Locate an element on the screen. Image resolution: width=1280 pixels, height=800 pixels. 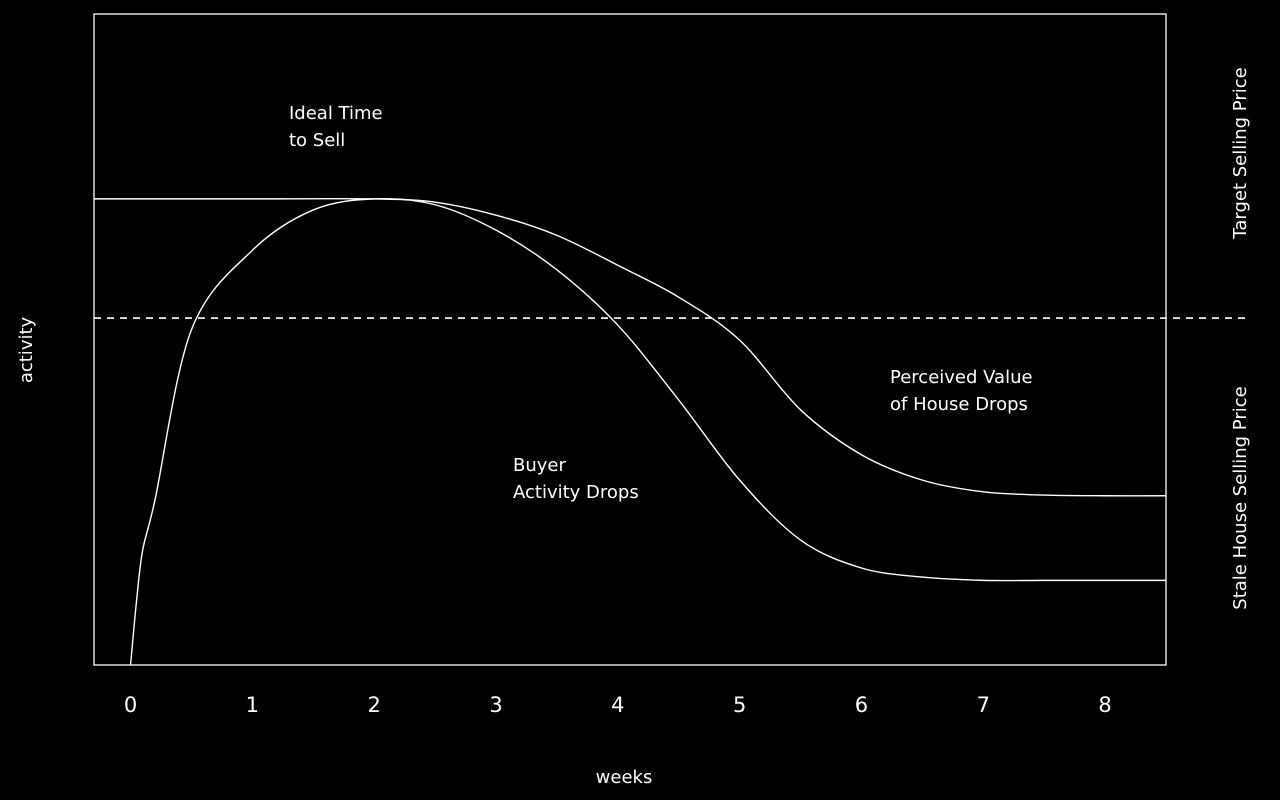
x-tick-label: 7 is located at coordinates (983, 705).